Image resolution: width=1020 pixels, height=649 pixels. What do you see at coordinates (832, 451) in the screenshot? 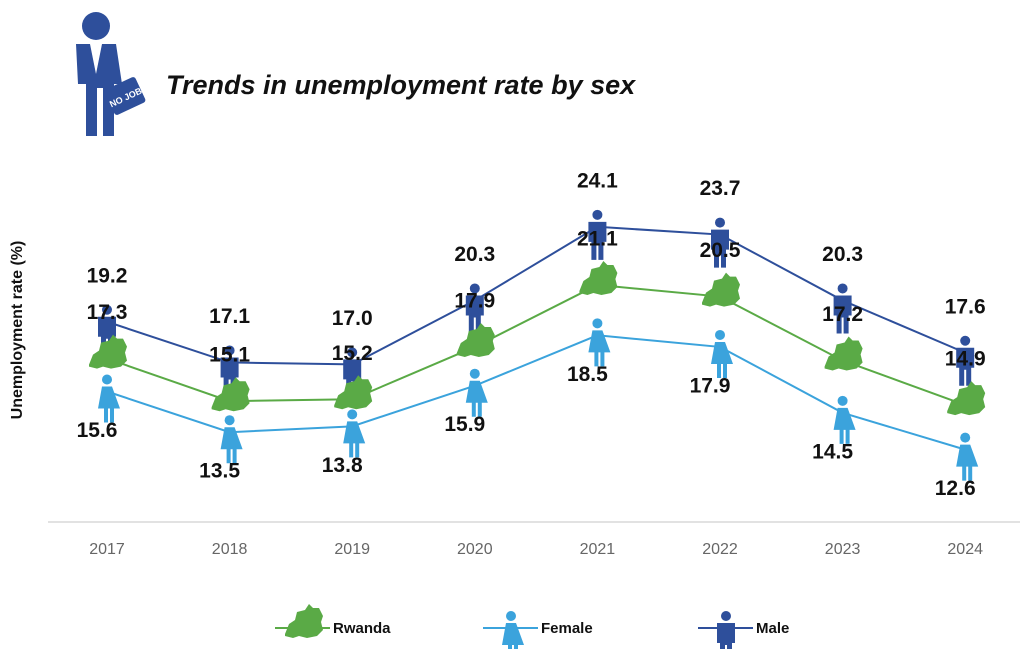
I see `data-label: 14.5` at bounding box center [832, 451].